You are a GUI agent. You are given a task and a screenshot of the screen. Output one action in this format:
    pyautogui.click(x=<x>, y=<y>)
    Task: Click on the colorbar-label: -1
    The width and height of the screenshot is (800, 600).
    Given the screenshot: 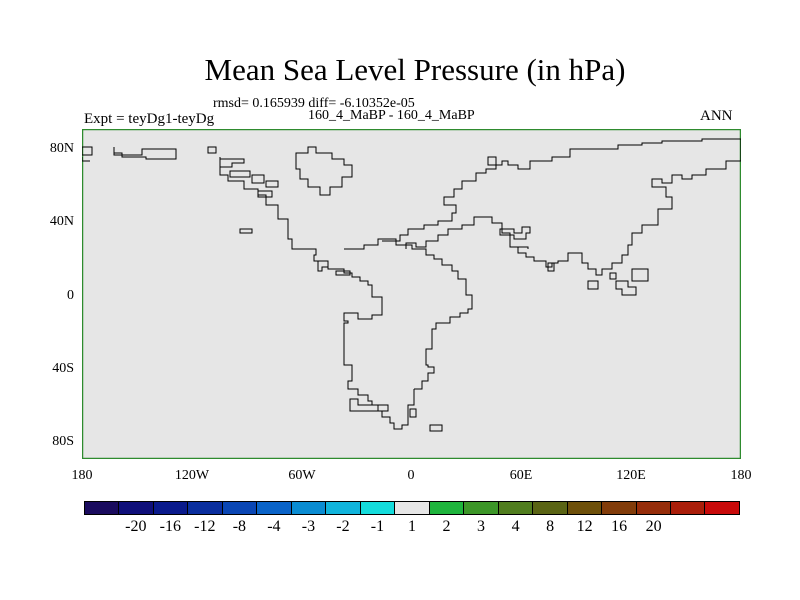 What is the action you would take?
    pyautogui.click(x=377, y=526)
    